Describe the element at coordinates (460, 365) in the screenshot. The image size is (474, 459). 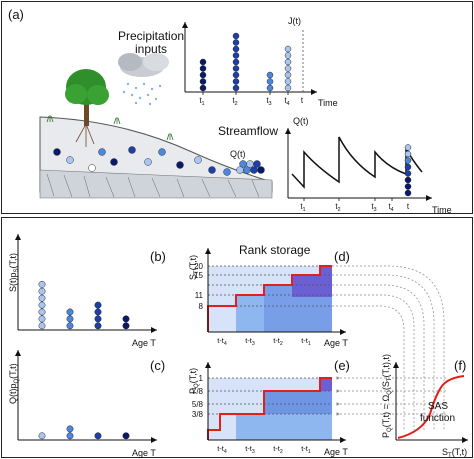
I see `panel-f-label: (f)` at that location.